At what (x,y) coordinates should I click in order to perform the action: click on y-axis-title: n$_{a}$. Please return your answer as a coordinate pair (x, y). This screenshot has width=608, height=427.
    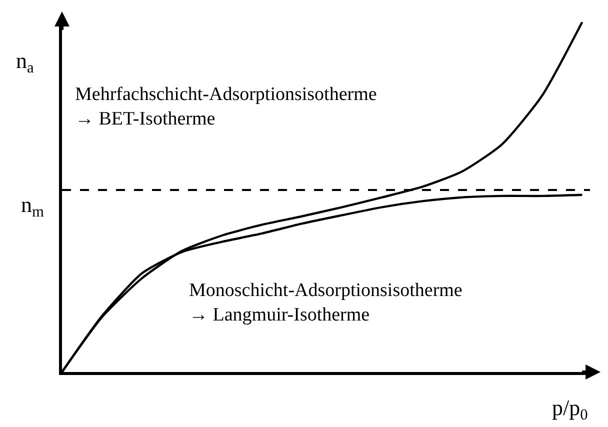
    Looking at the image, I should click on (25, 62).